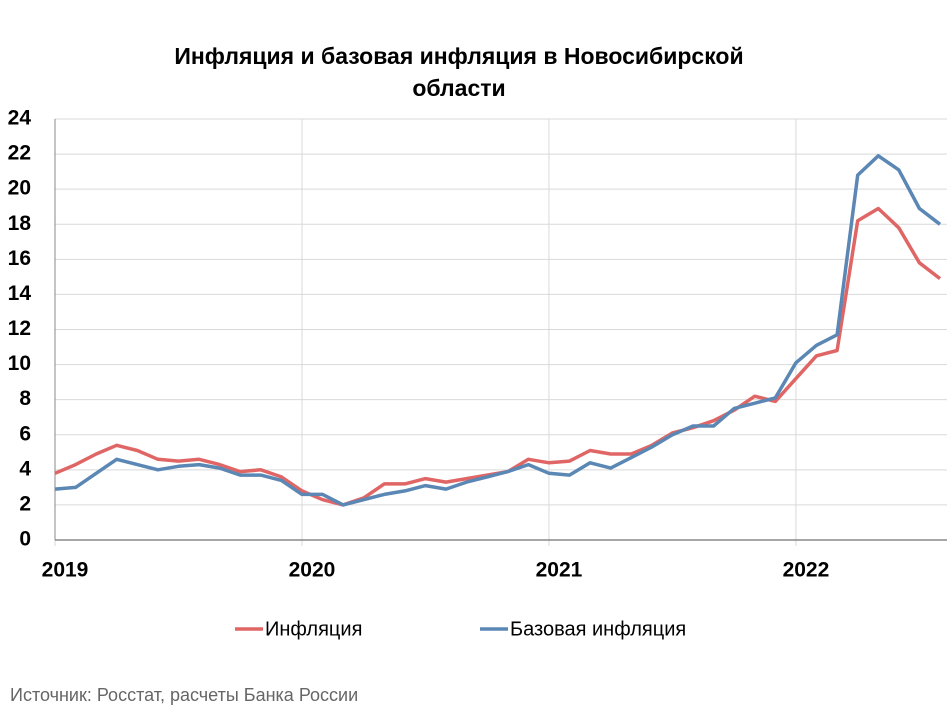 Image resolution: width=950 pixels, height=712 pixels. I want to click on source-note: Источник: Росстат, расчеты Банка России, so click(184, 695).